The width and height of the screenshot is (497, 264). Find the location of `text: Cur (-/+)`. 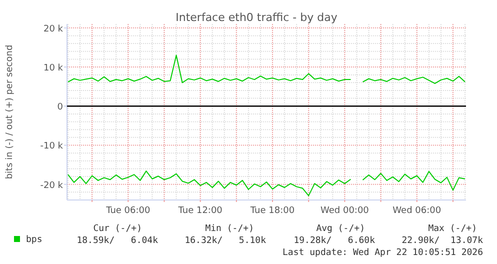

text: Cur (-/+) is located at coordinates (117, 229).